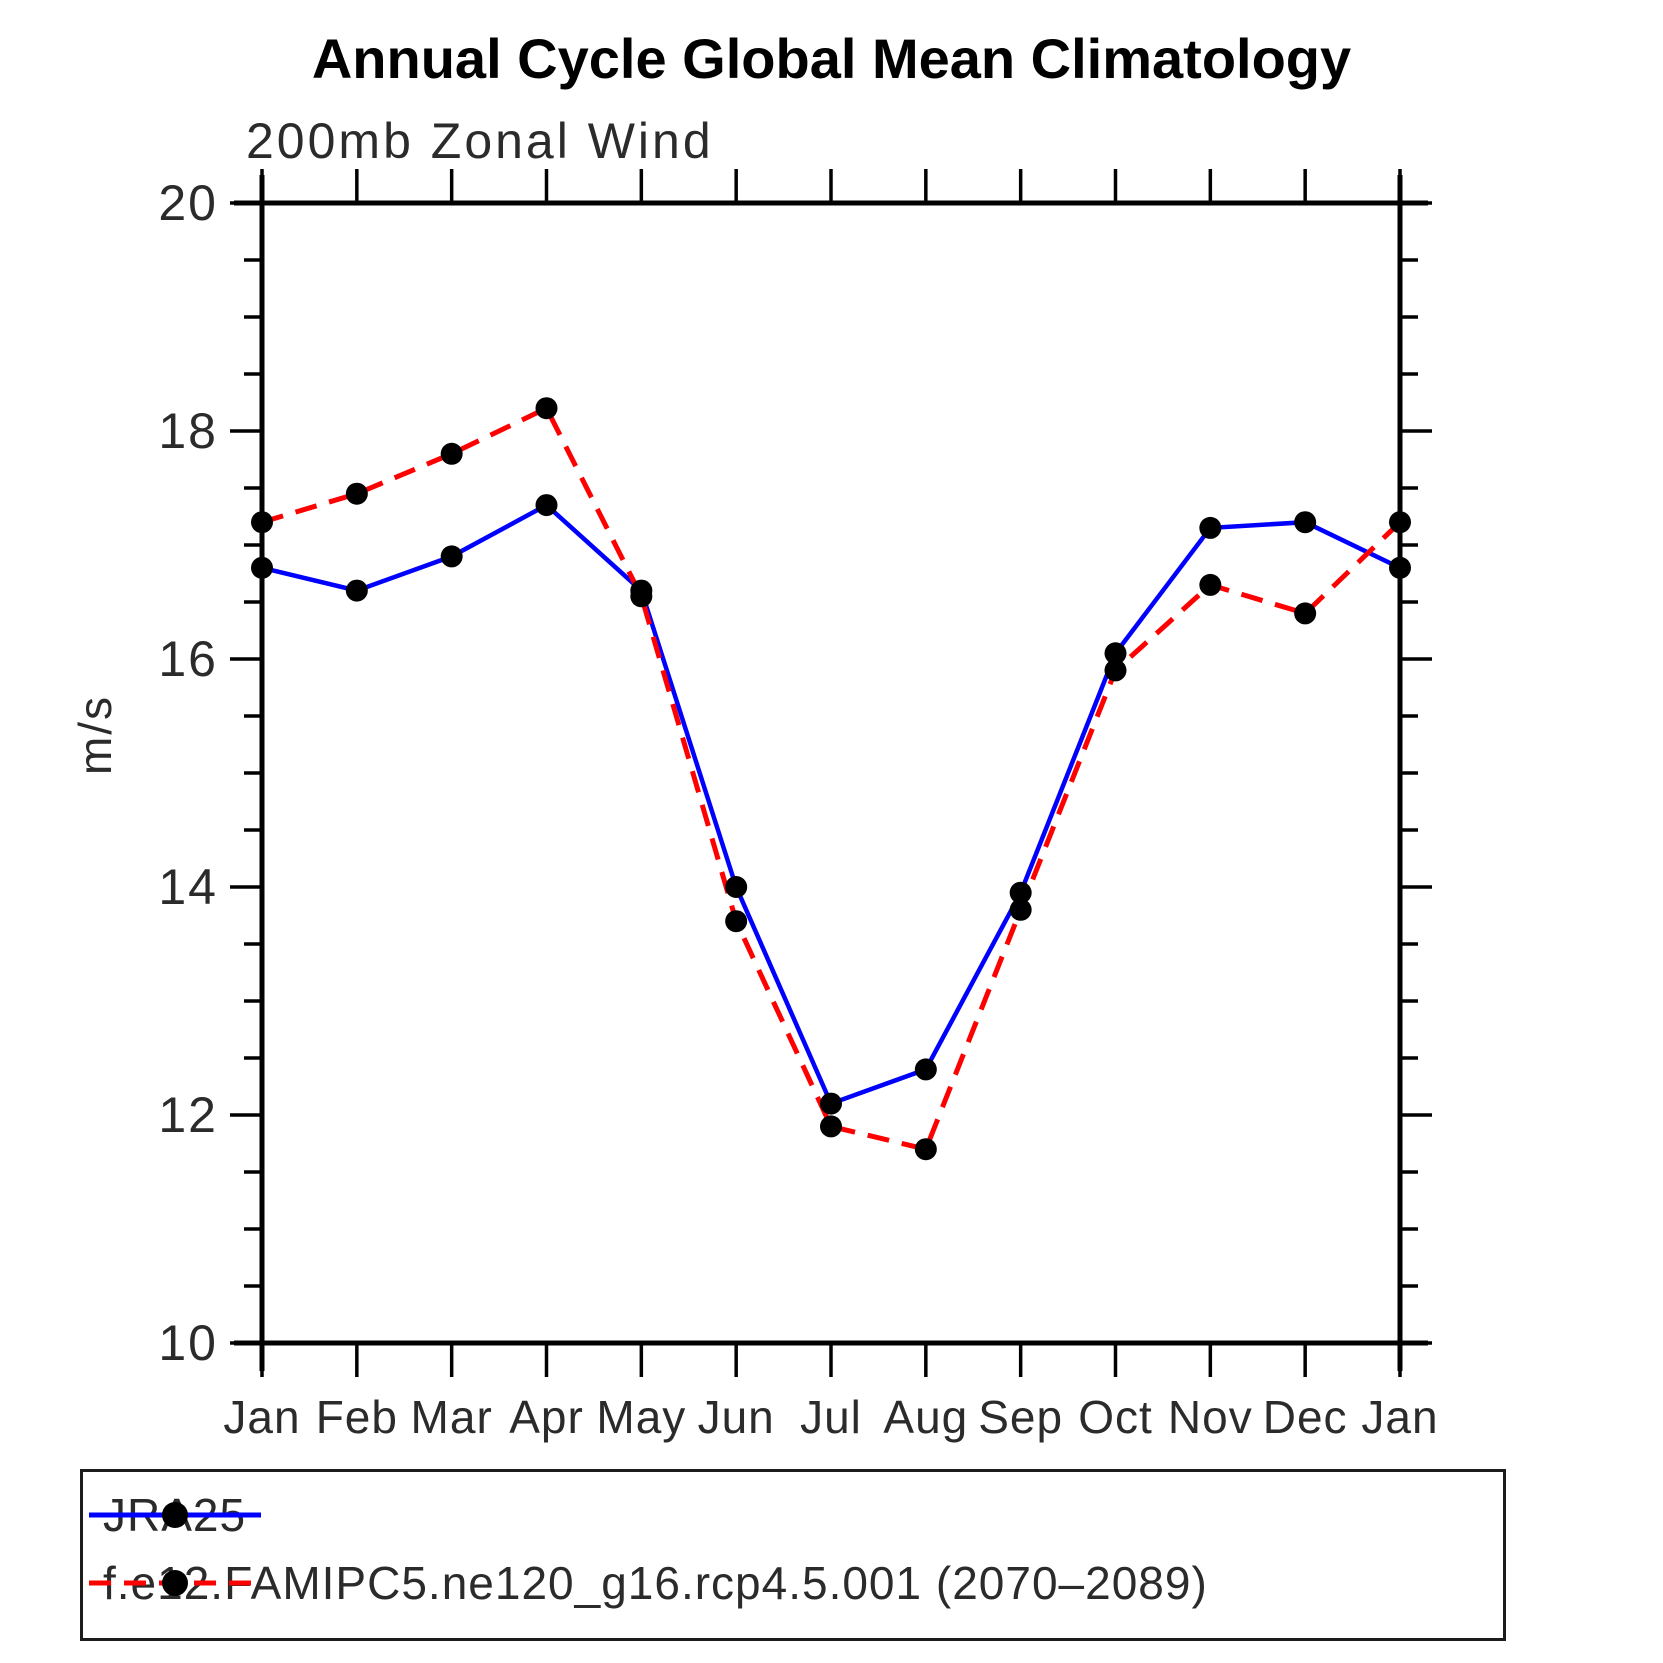 Image resolution: width=1663 pixels, height=1663 pixels. What do you see at coordinates (546, 1417) in the screenshot?
I see `x-tick-label: Apr` at bounding box center [546, 1417].